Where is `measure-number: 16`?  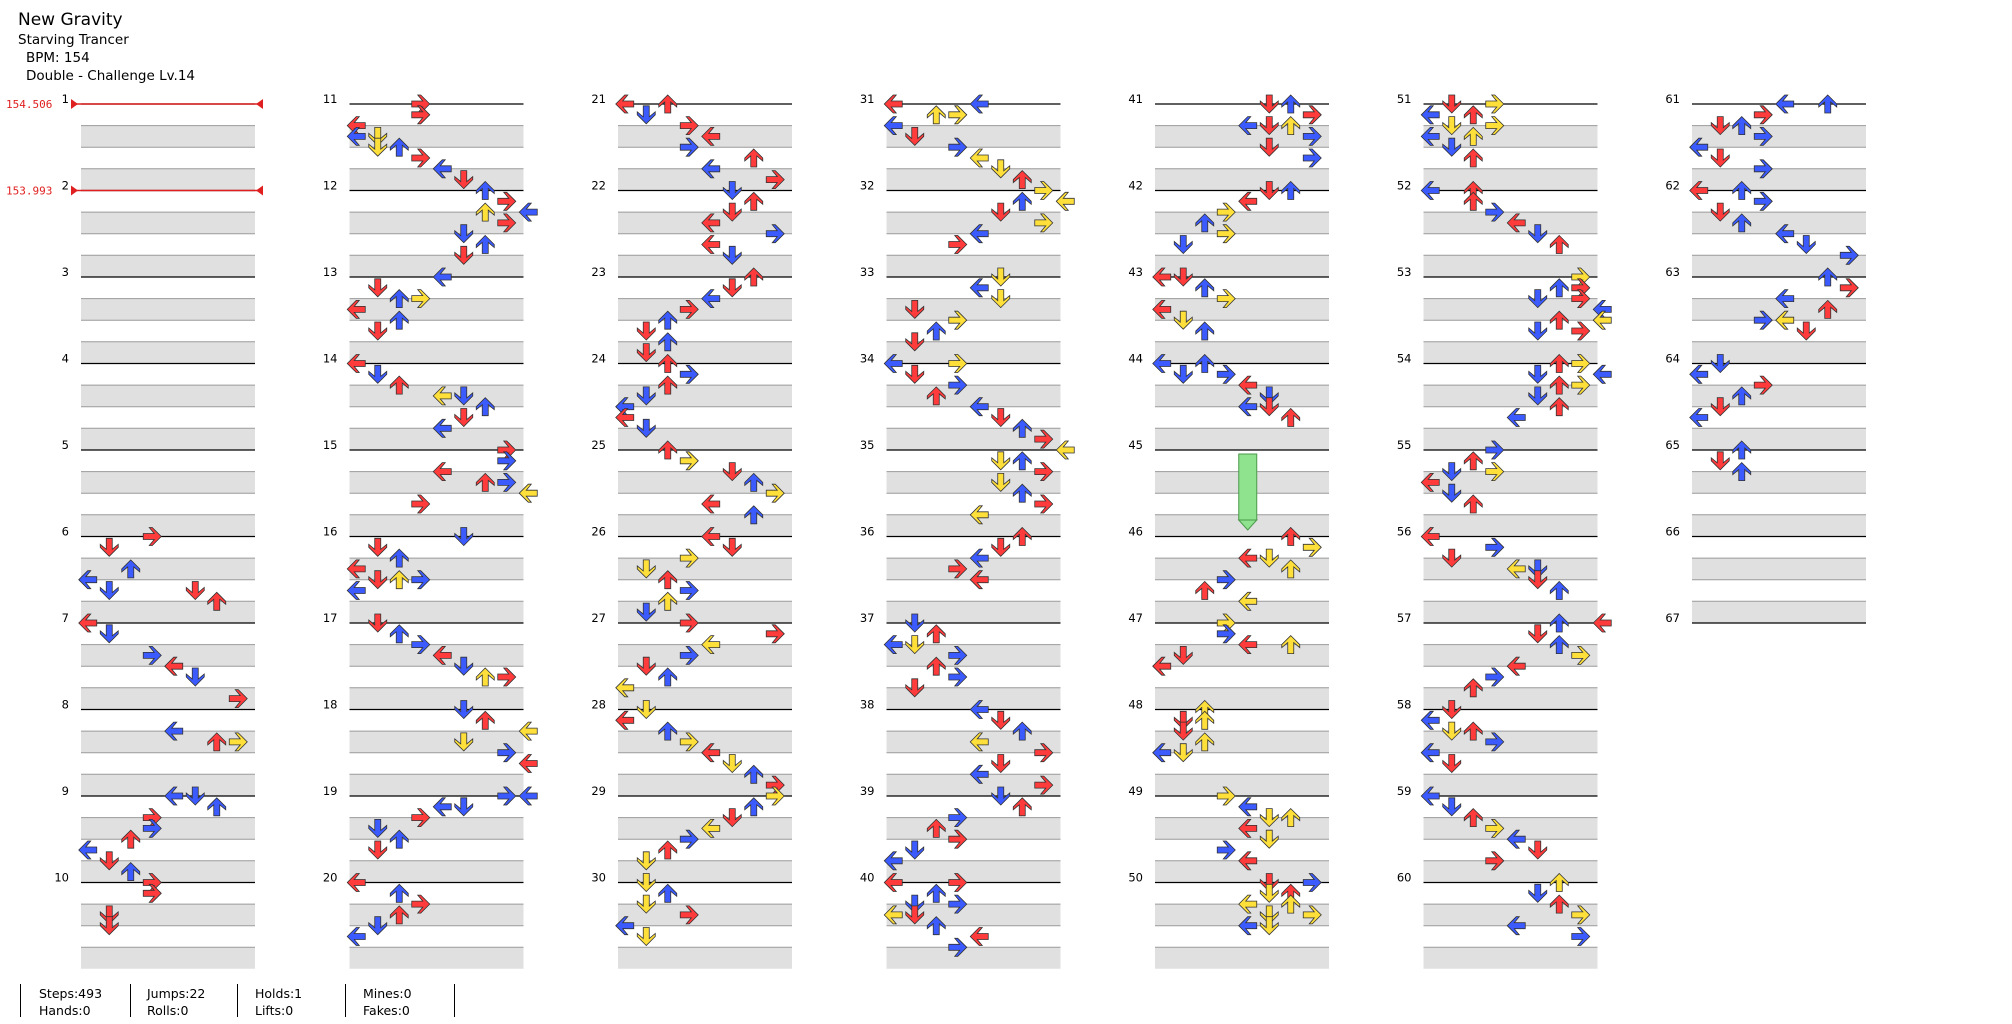 measure-number: 16 is located at coordinates (330, 532).